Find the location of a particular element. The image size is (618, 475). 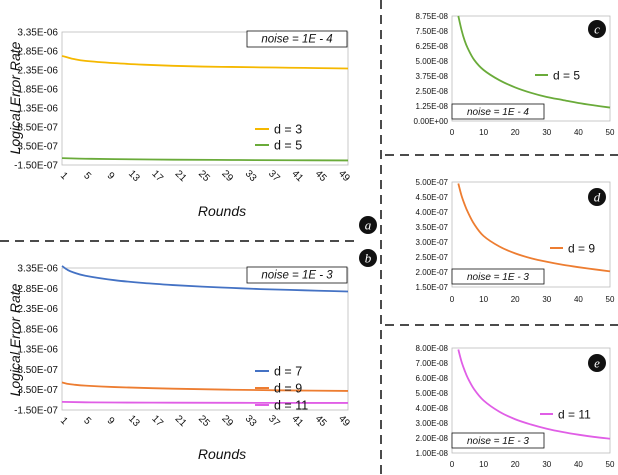

y-tick-label: 3.00E-08 is located at coordinates (432, 423).